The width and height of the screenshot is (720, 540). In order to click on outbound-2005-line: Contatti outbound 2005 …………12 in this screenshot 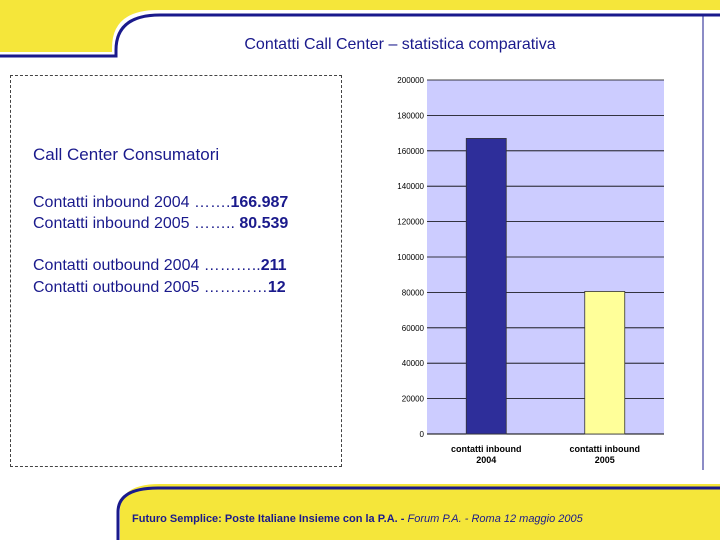, I will do `click(159, 288)`.